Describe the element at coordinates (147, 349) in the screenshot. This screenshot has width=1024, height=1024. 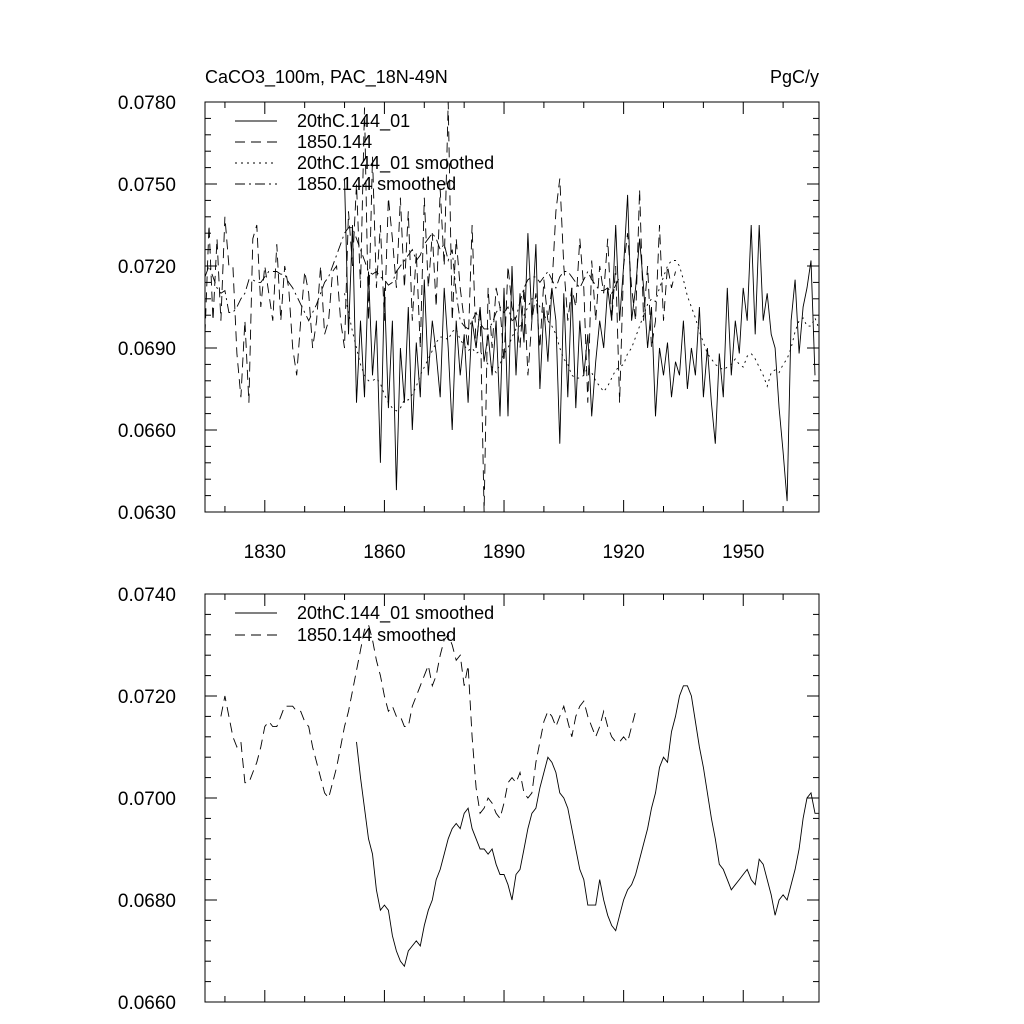
I see `y-tick-label: 0.0690` at that location.